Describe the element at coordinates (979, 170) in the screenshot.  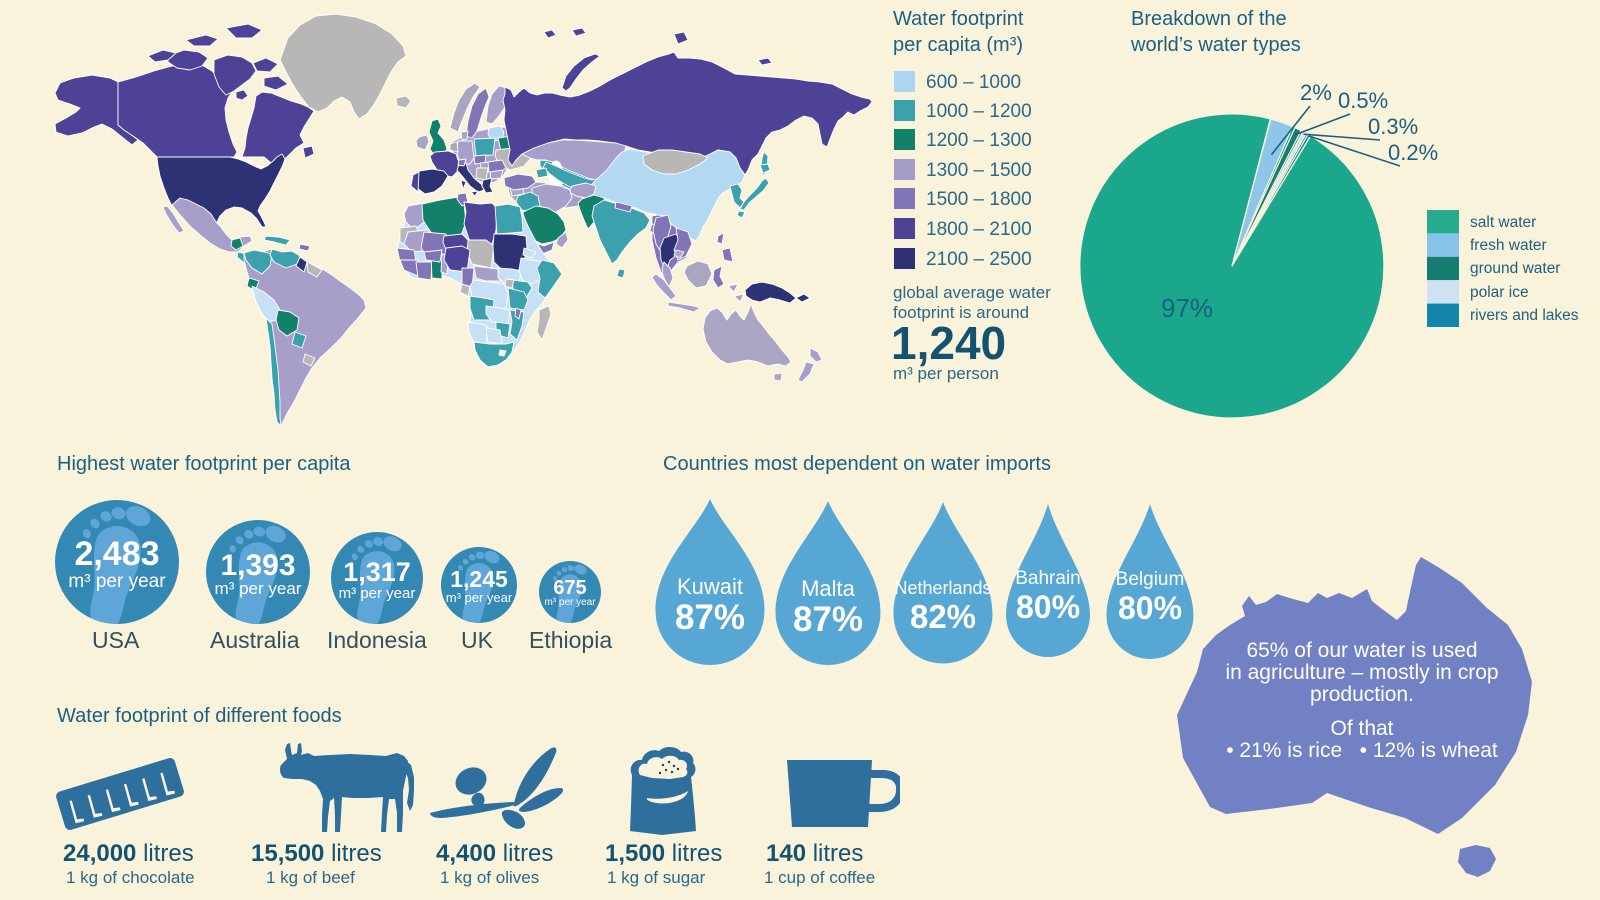
I see `svg-text: 1300 – 1500` at that location.